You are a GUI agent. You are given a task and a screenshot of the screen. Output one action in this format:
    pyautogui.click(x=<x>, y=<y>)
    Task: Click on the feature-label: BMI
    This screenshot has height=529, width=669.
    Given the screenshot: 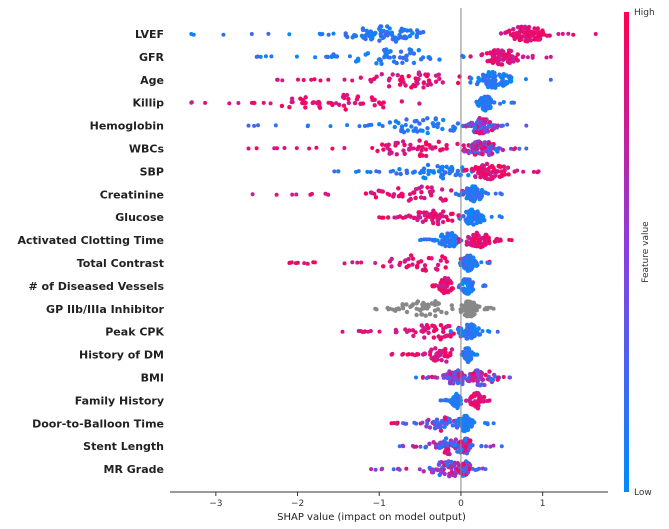 What is the action you would take?
    pyautogui.click(x=152, y=378)
    